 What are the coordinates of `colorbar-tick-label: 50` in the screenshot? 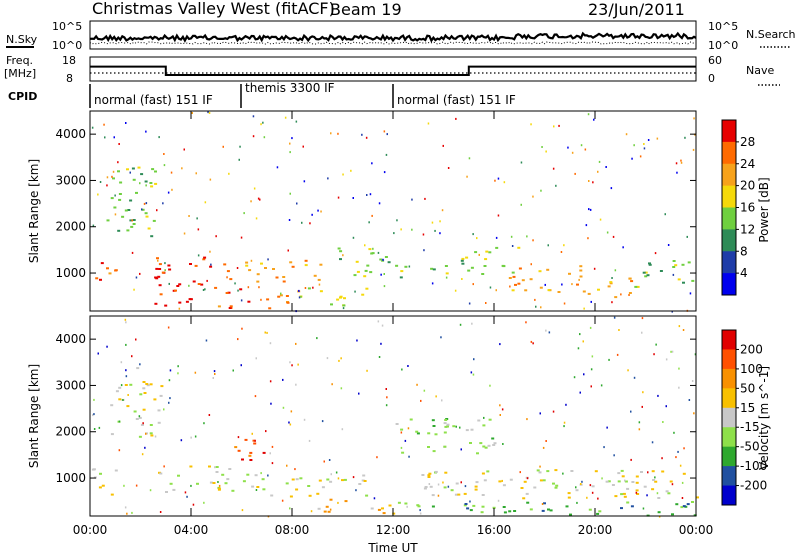 It's located at (747, 388).